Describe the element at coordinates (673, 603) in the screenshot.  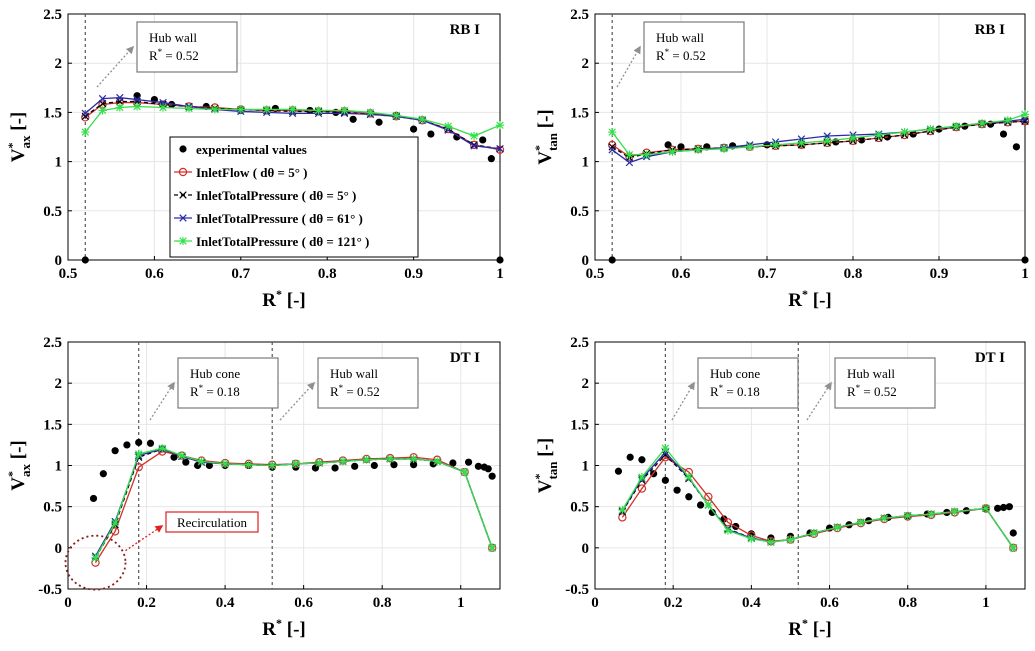
I see `x-tick-label: 0.2` at that location.